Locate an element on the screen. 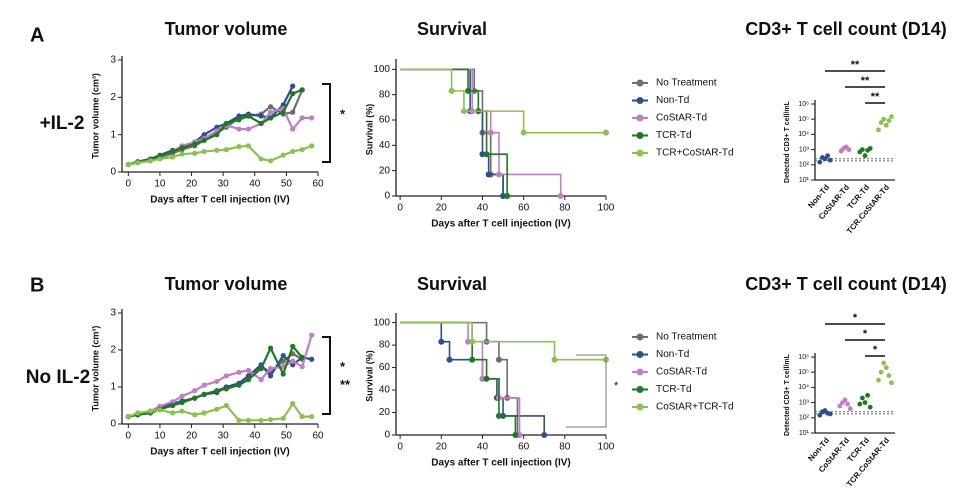  x-tick-label: 30 is located at coordinates (224, 184).